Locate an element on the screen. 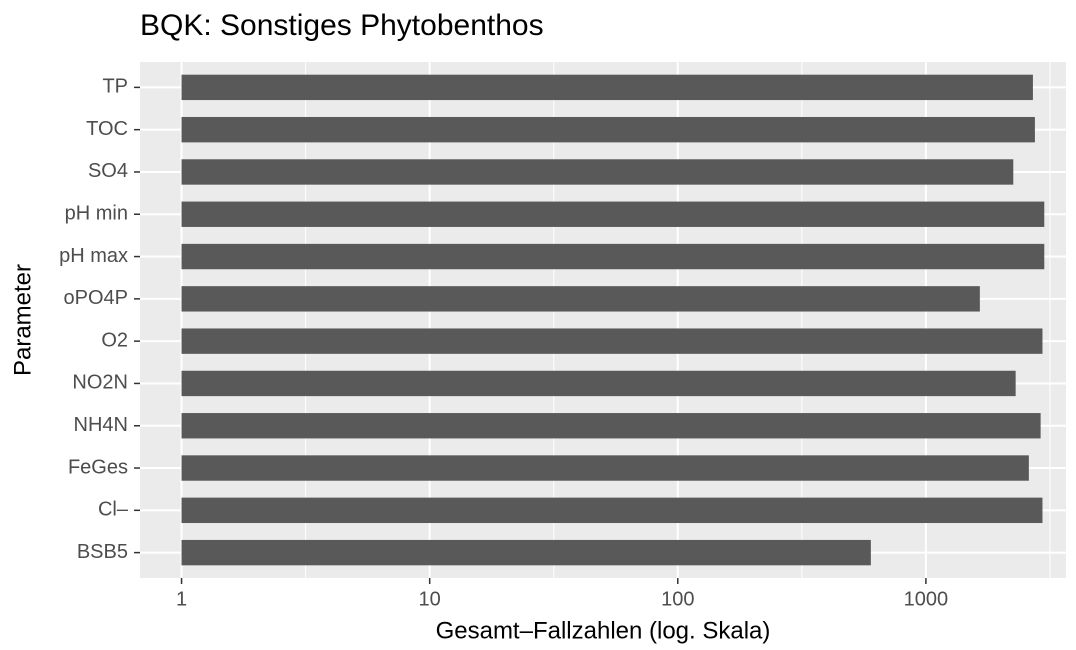 The height and width of the screenshot is (650, 1076). y-tick-label: oPO4P is located at coordinates (96, 298).